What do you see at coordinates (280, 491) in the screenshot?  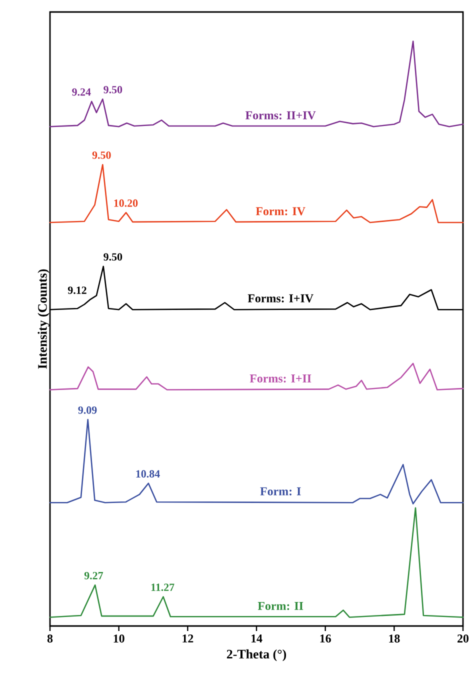 I see `series-label: Form: I` at bounding box center [280, 491].